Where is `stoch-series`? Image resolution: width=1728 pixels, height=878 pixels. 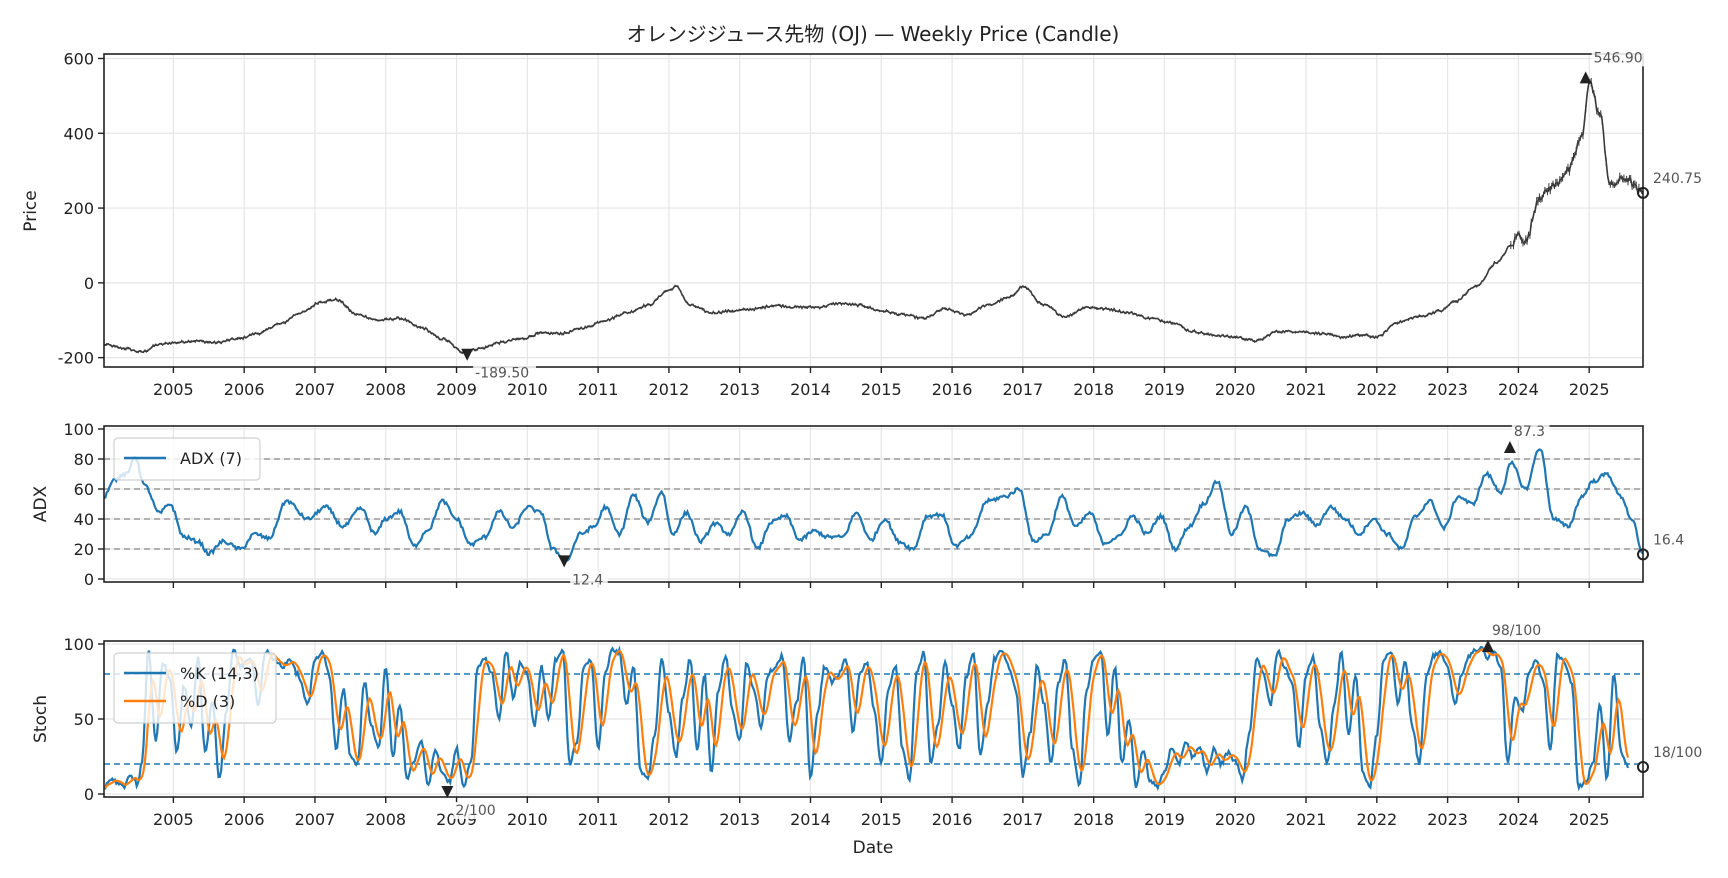 stoch-series is located at coordinates (867, 718).